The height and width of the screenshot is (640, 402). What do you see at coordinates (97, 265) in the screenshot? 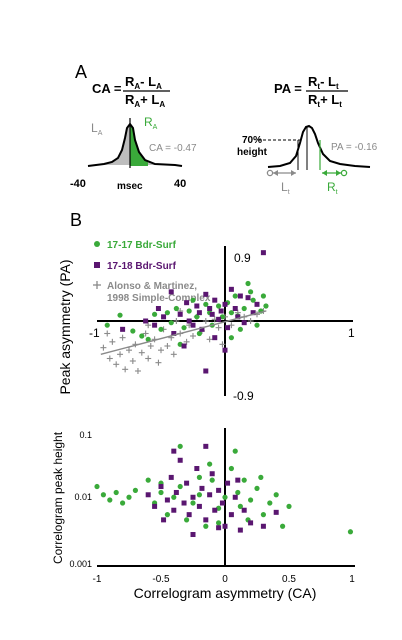
I see `legend-marker-purple` at bounding box center [97, 265].